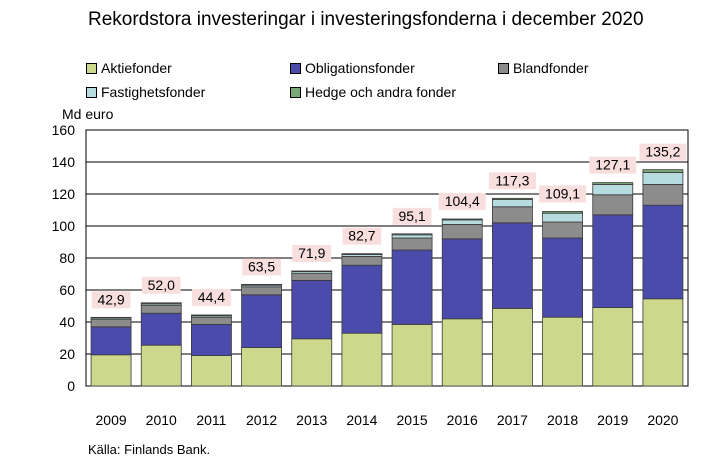  What do you see at coordinates (312, 276) in the screenshot?
I see `bar-2013-blandfonder` at bounding box center [312, 276].